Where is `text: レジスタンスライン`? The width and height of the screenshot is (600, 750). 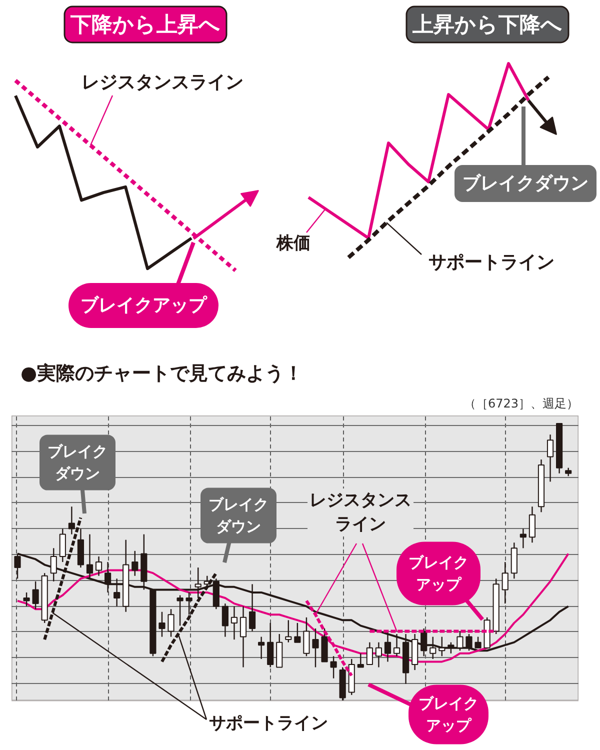
text: レジスタンスライン is located at coordinates (361, 512).